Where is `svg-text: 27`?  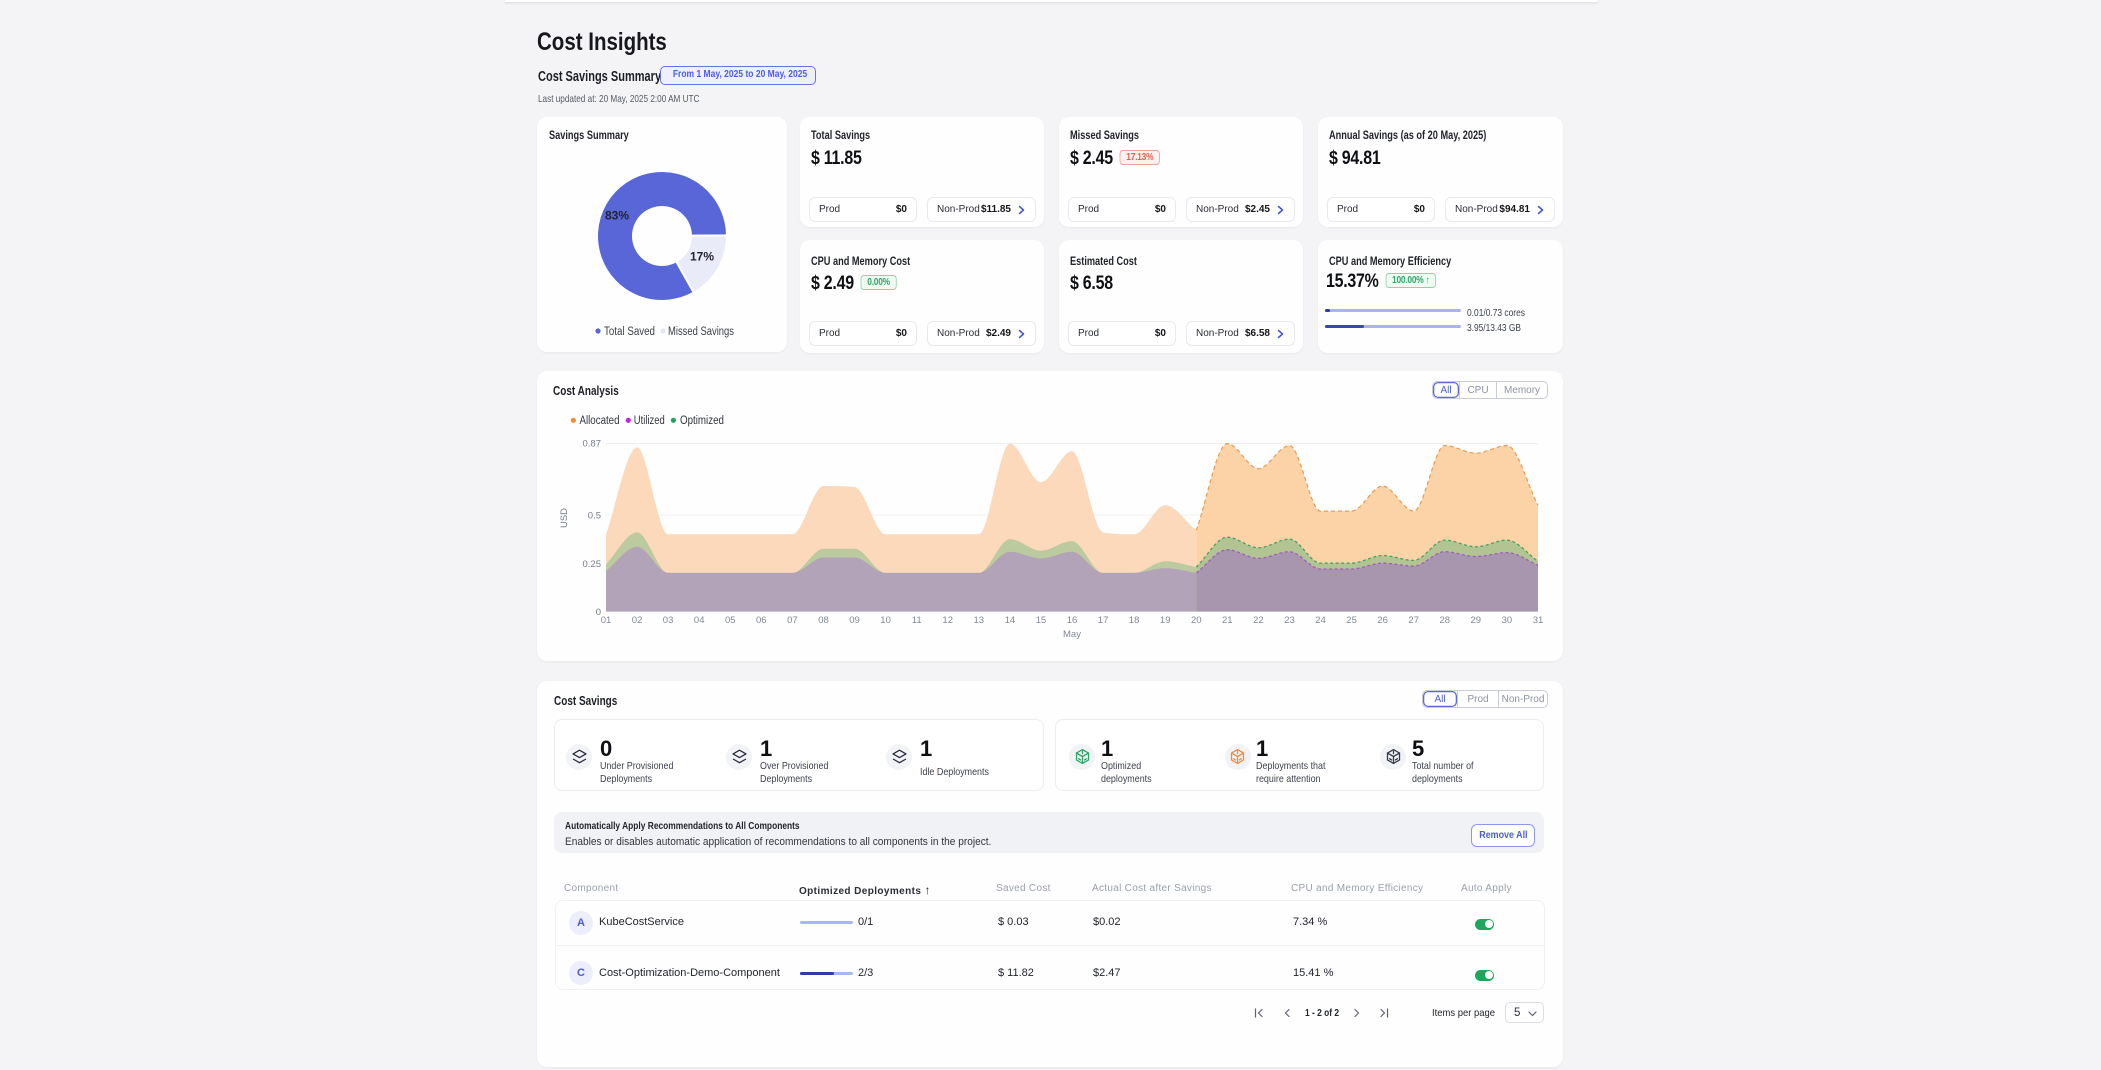 svg-text: 27 is located at coordinates (1413, 620).